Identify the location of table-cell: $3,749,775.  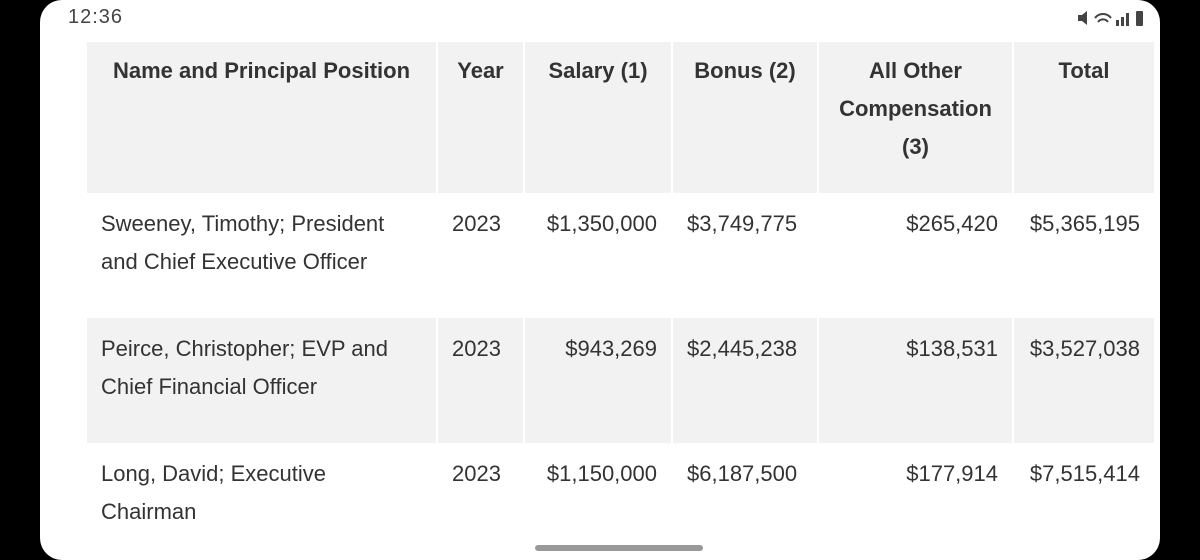
(745, 255).